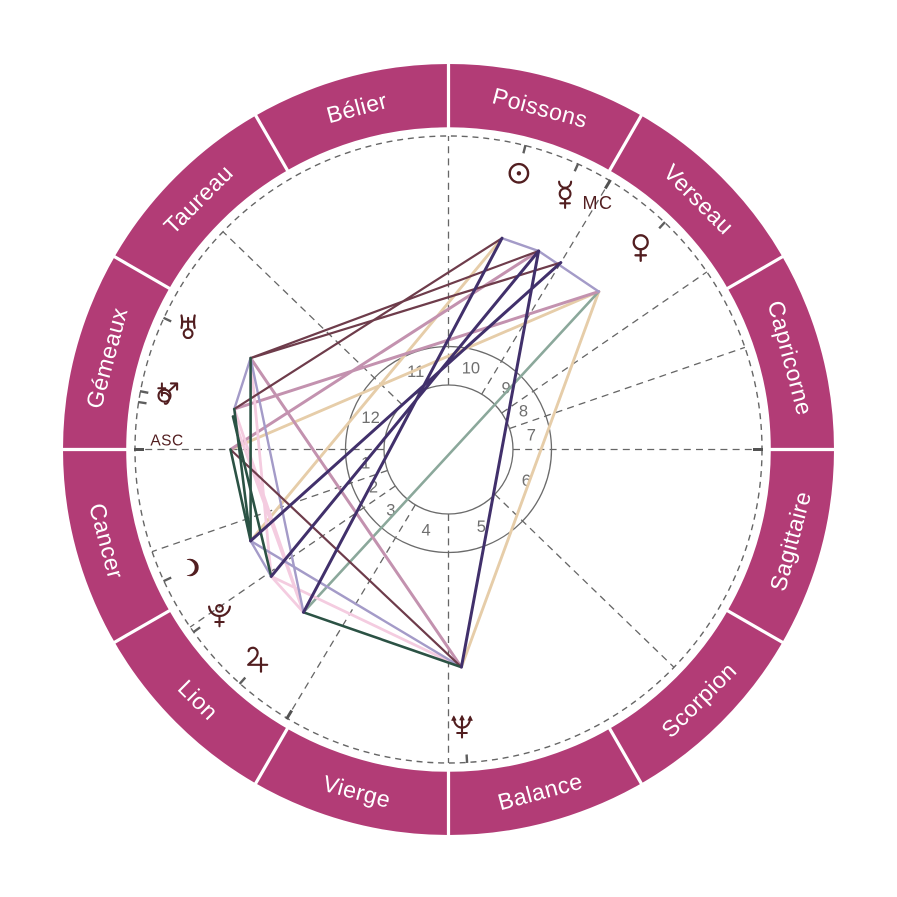  I want to click on svg-text: 10, so click(471, 369).